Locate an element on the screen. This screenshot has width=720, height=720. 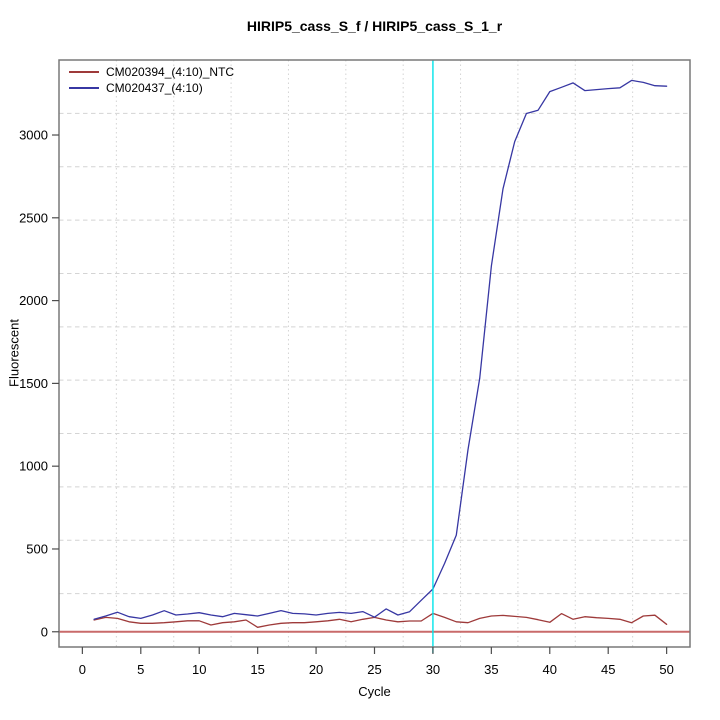
legend: CM020394_(4:10)_NTC CM020437_(4:10) is located at coordinates (151, 80).